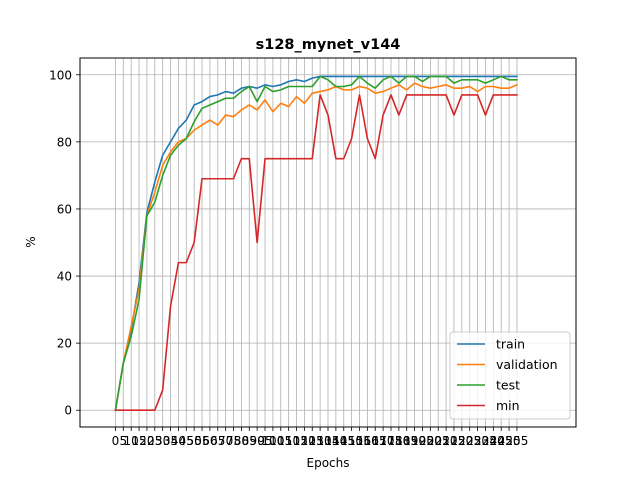 The width and height of the screenshot is (640, 480). I want to click on y-tick-label: 80, so click(64, 142).